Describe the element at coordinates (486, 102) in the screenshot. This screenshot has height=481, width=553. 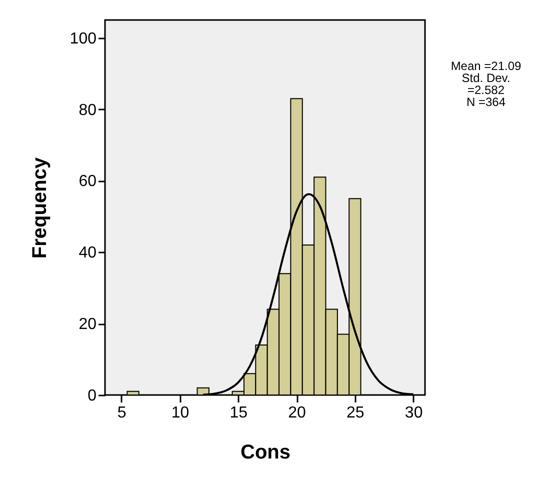
I see `text: N =364` at that location.